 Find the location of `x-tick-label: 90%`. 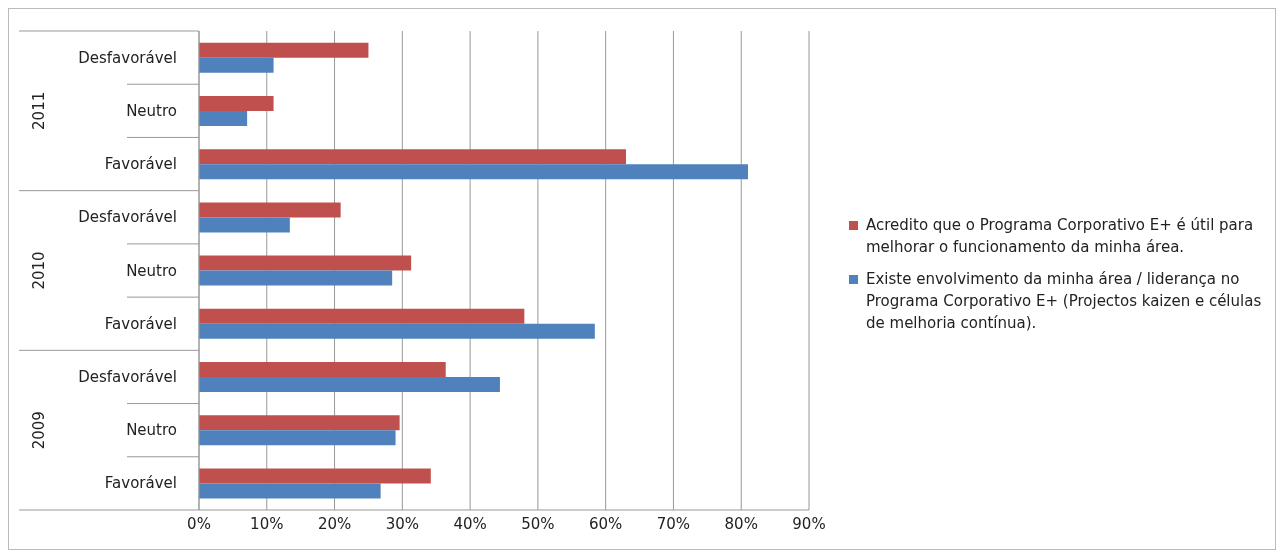

x-tick-label: 90% is located at coordinates (809, 523).